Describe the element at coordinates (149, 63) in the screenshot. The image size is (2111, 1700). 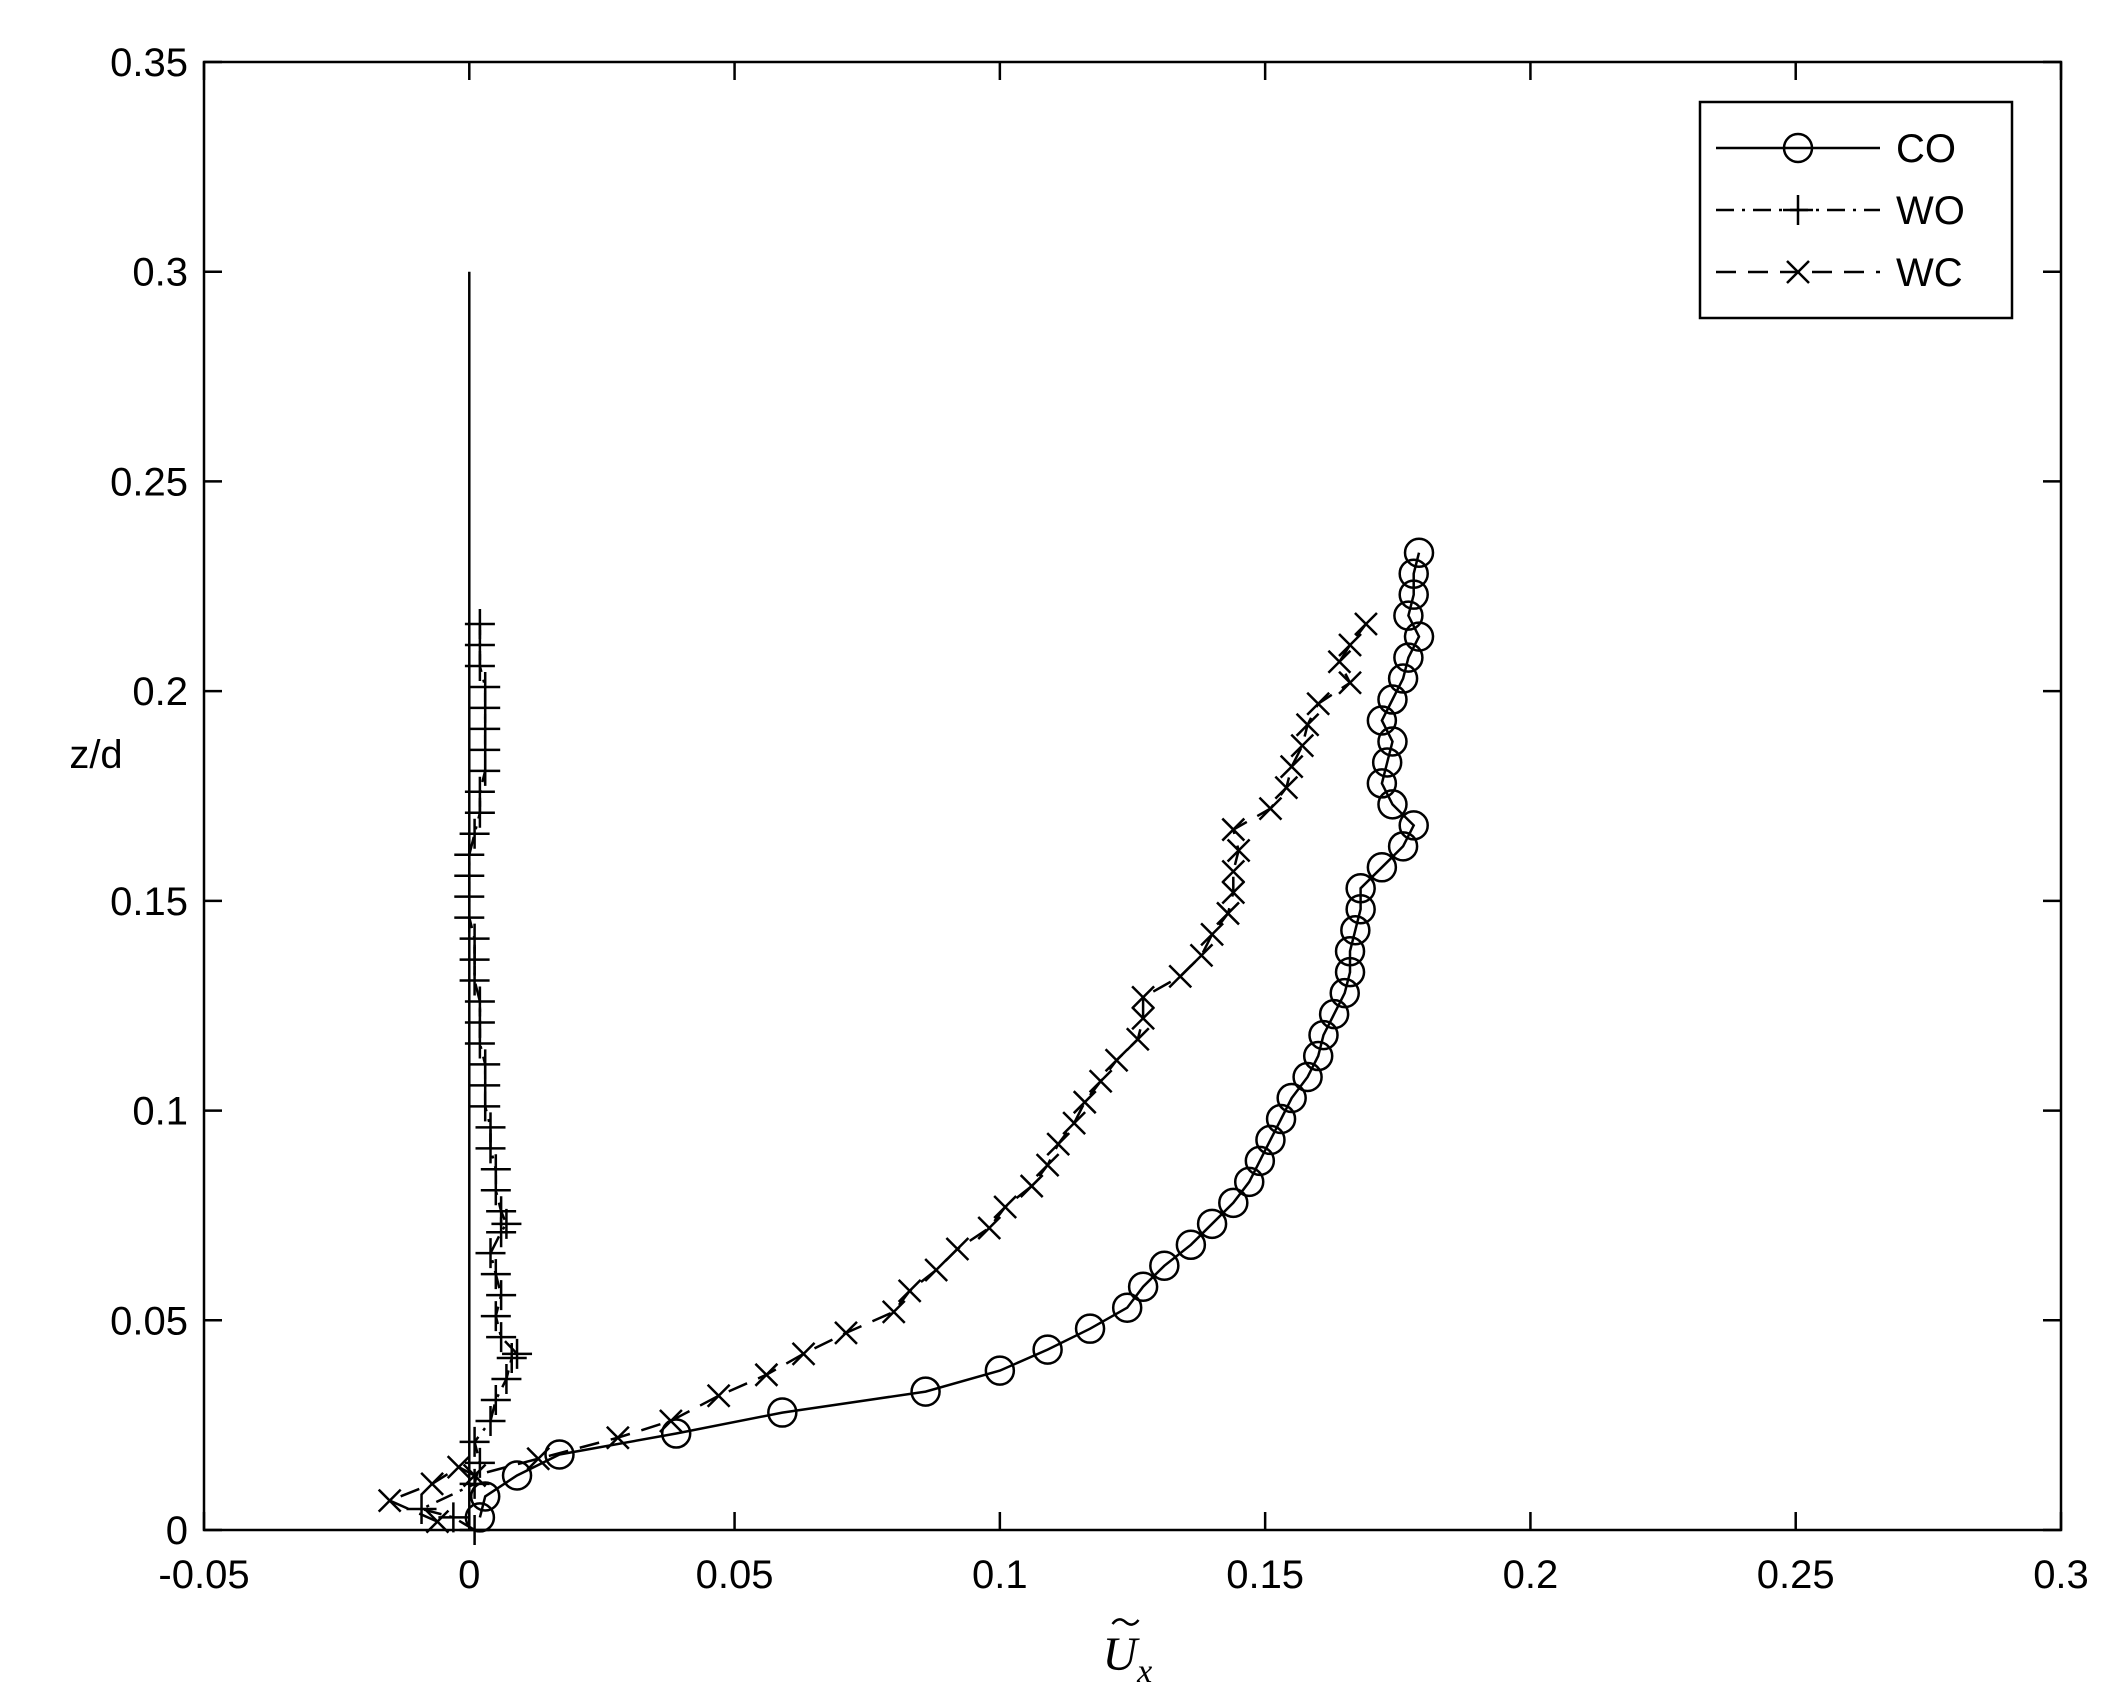
I see `y-tick-label: 0.35` at that location.